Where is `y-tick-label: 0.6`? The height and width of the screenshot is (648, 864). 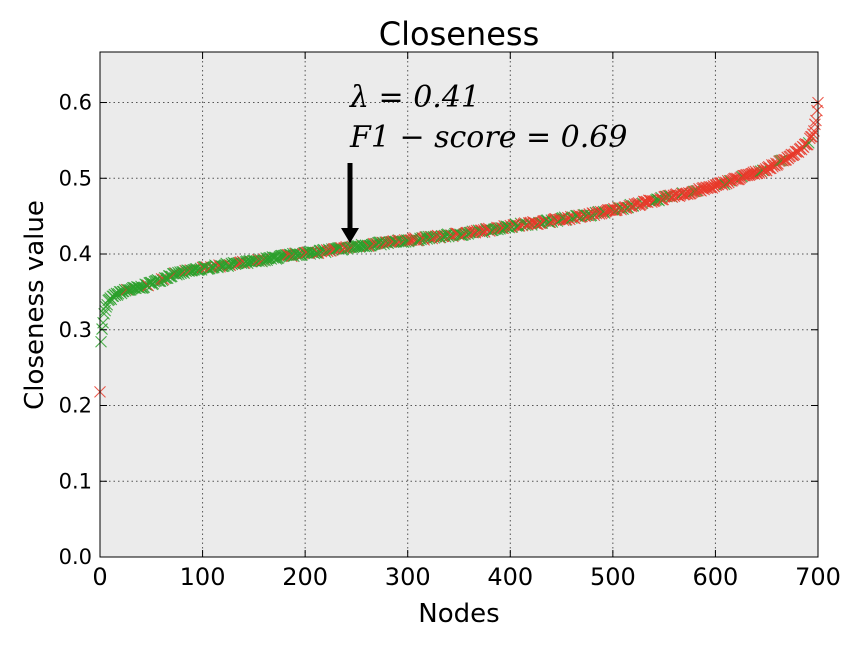 y-tick-label: 0.6 is located at coordinates (75, 103).